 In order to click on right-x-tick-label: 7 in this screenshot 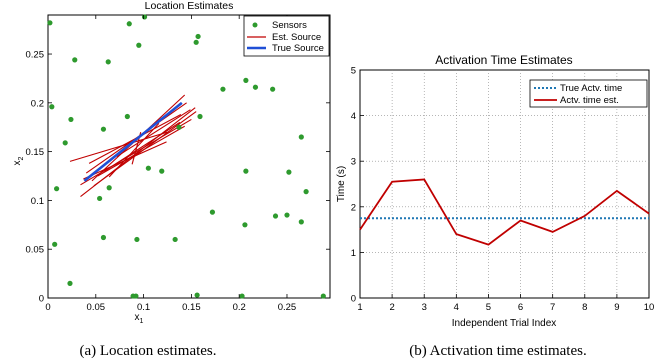, I will do `click(552, 307)`.